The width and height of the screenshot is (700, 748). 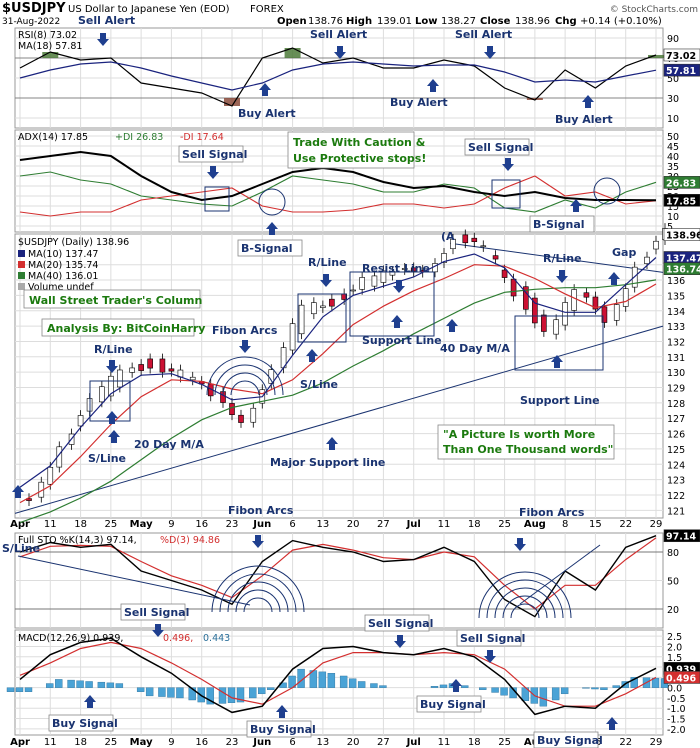 I want to click on x-axis-label-macd: Jul, so click(x=413, y=742).